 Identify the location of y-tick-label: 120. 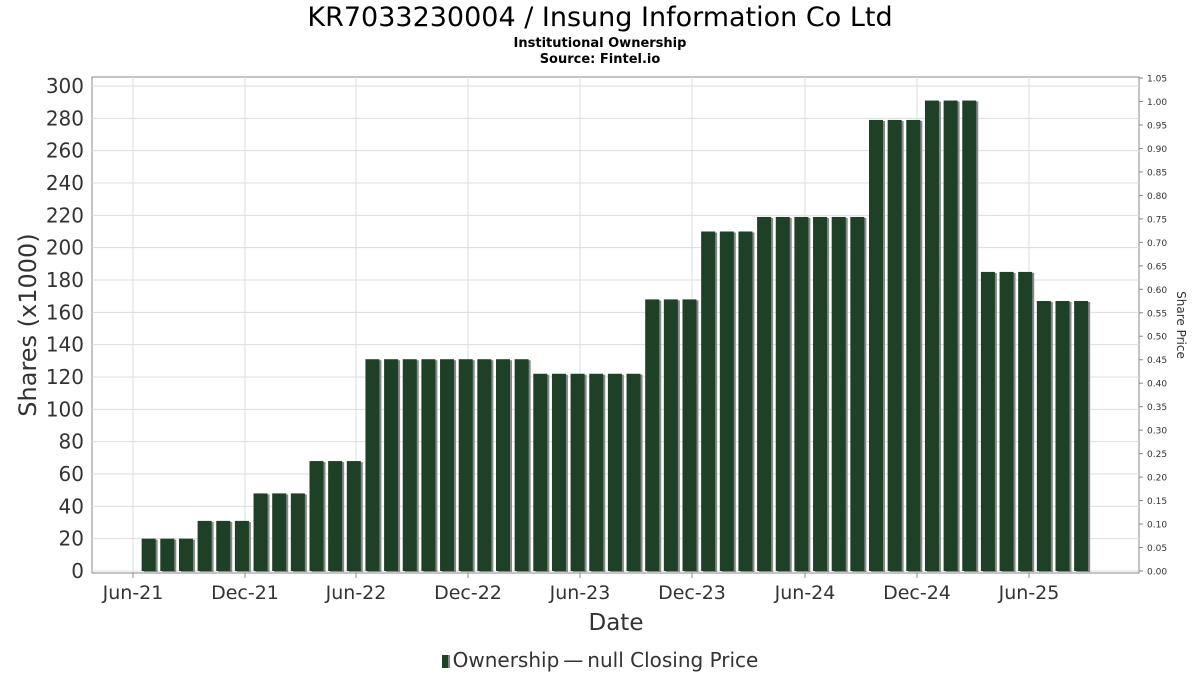
(65, 377).